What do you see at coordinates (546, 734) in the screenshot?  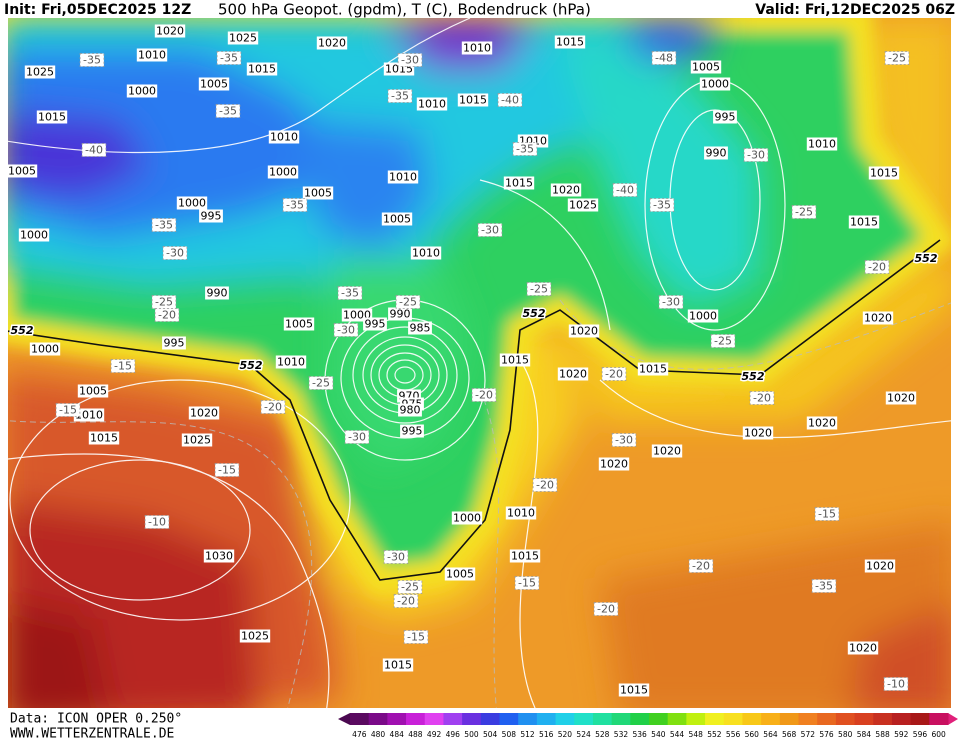 I see `colorbar-label: 516` at bounding box center [546, 734].